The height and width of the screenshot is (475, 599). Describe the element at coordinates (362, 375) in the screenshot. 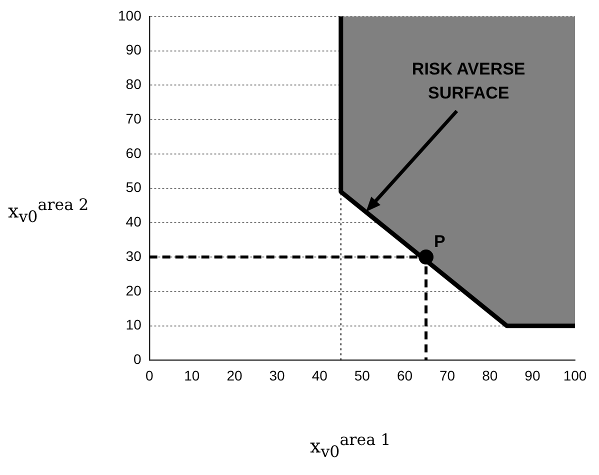

I see `x-tick-label: 50` at that location.